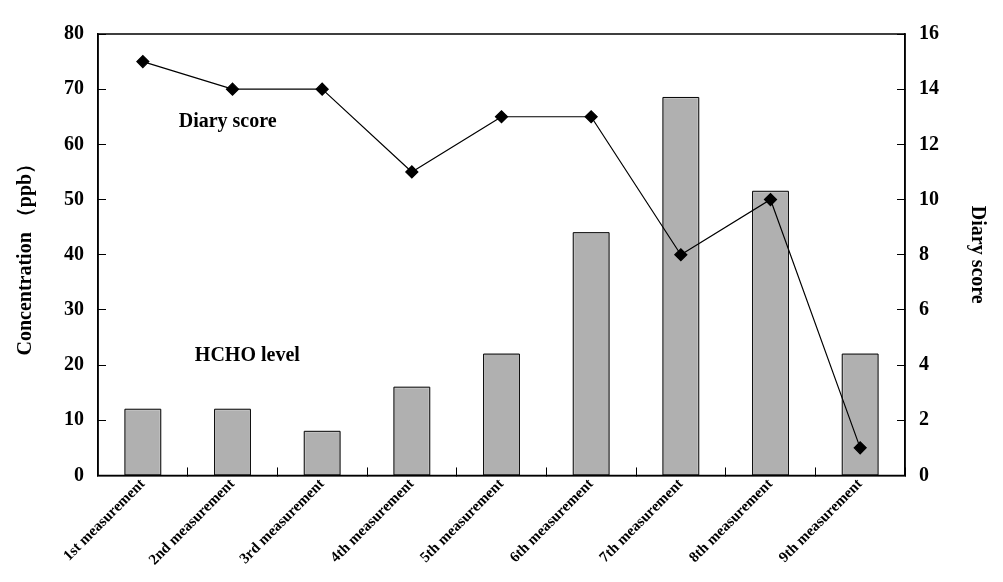  What do you see at coordinates (924, 252) in the screenshot?
I see `y2-tick-label: 8` at bounding box center [924, 252].